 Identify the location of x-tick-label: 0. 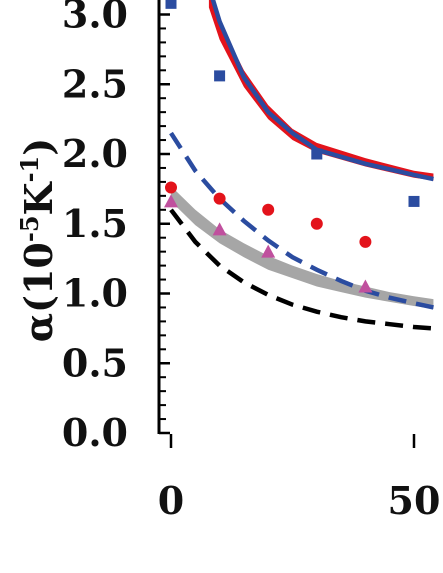
(171, 500).